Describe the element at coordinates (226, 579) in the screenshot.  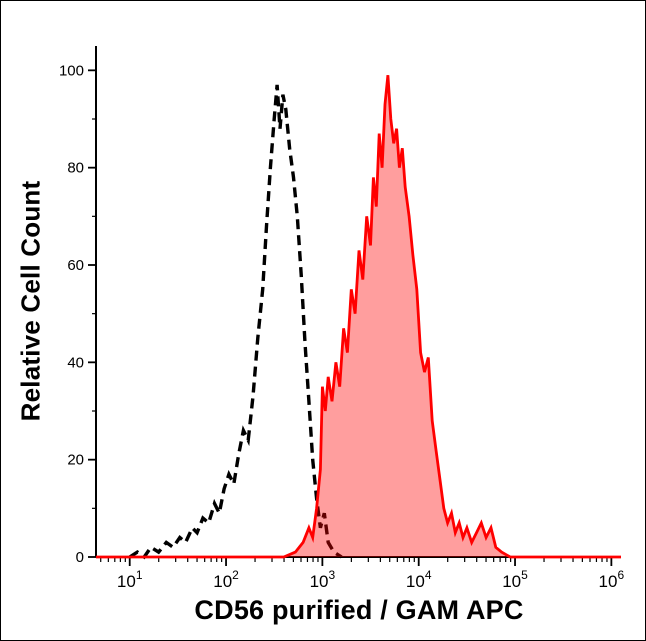
I see `x-tick-label: 10²` at that location.